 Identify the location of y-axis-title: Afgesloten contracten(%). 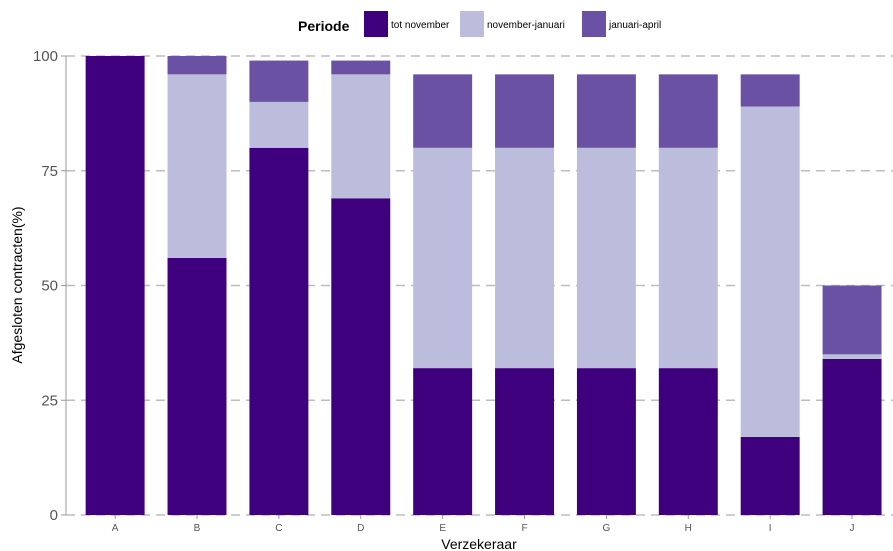
(17, 284).